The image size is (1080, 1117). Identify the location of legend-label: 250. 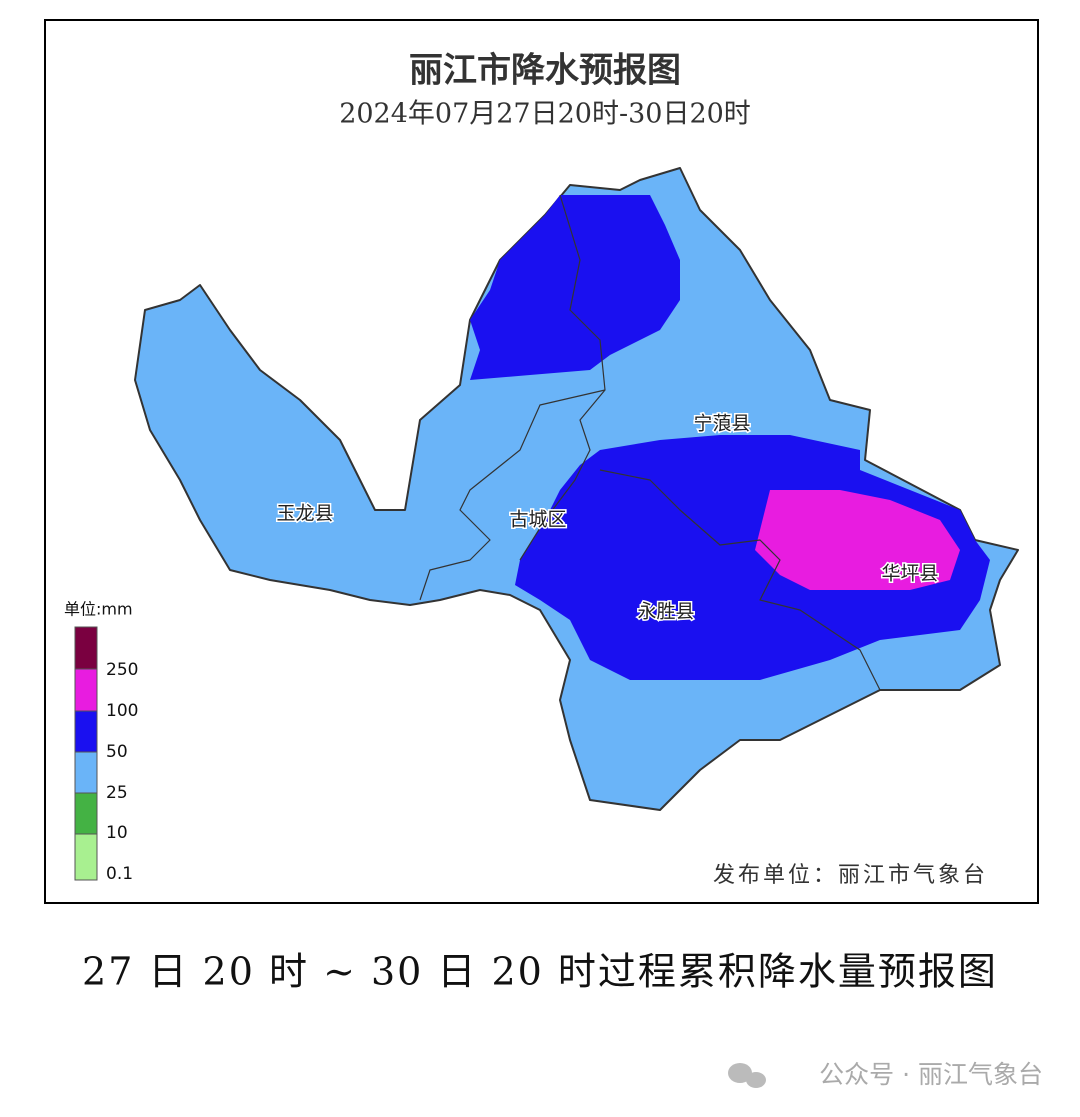
(122, 670).